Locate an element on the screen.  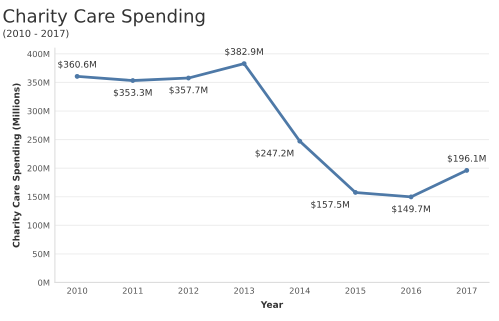
x-tick-label: 2010 is located at coordinates (77, 290).